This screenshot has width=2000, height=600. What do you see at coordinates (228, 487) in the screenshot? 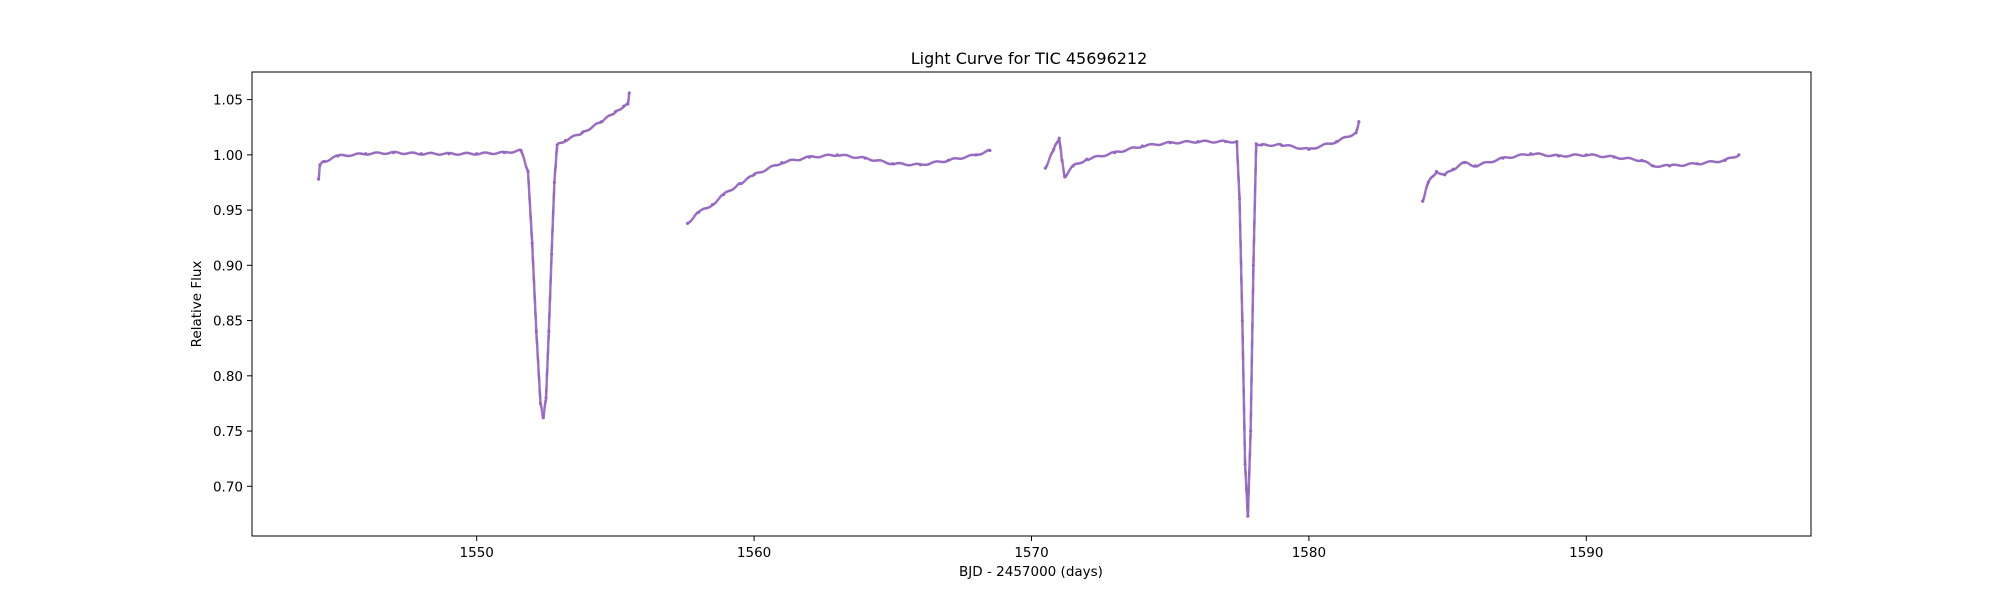
I see `y-tick-label: 0.70` at bounding box center [228, 487].